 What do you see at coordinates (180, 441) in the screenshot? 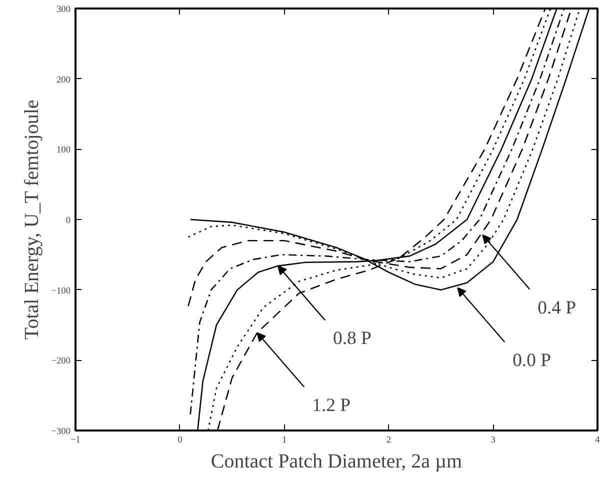
I see `x-tick-label: 0` at bounding box center [180, 441].